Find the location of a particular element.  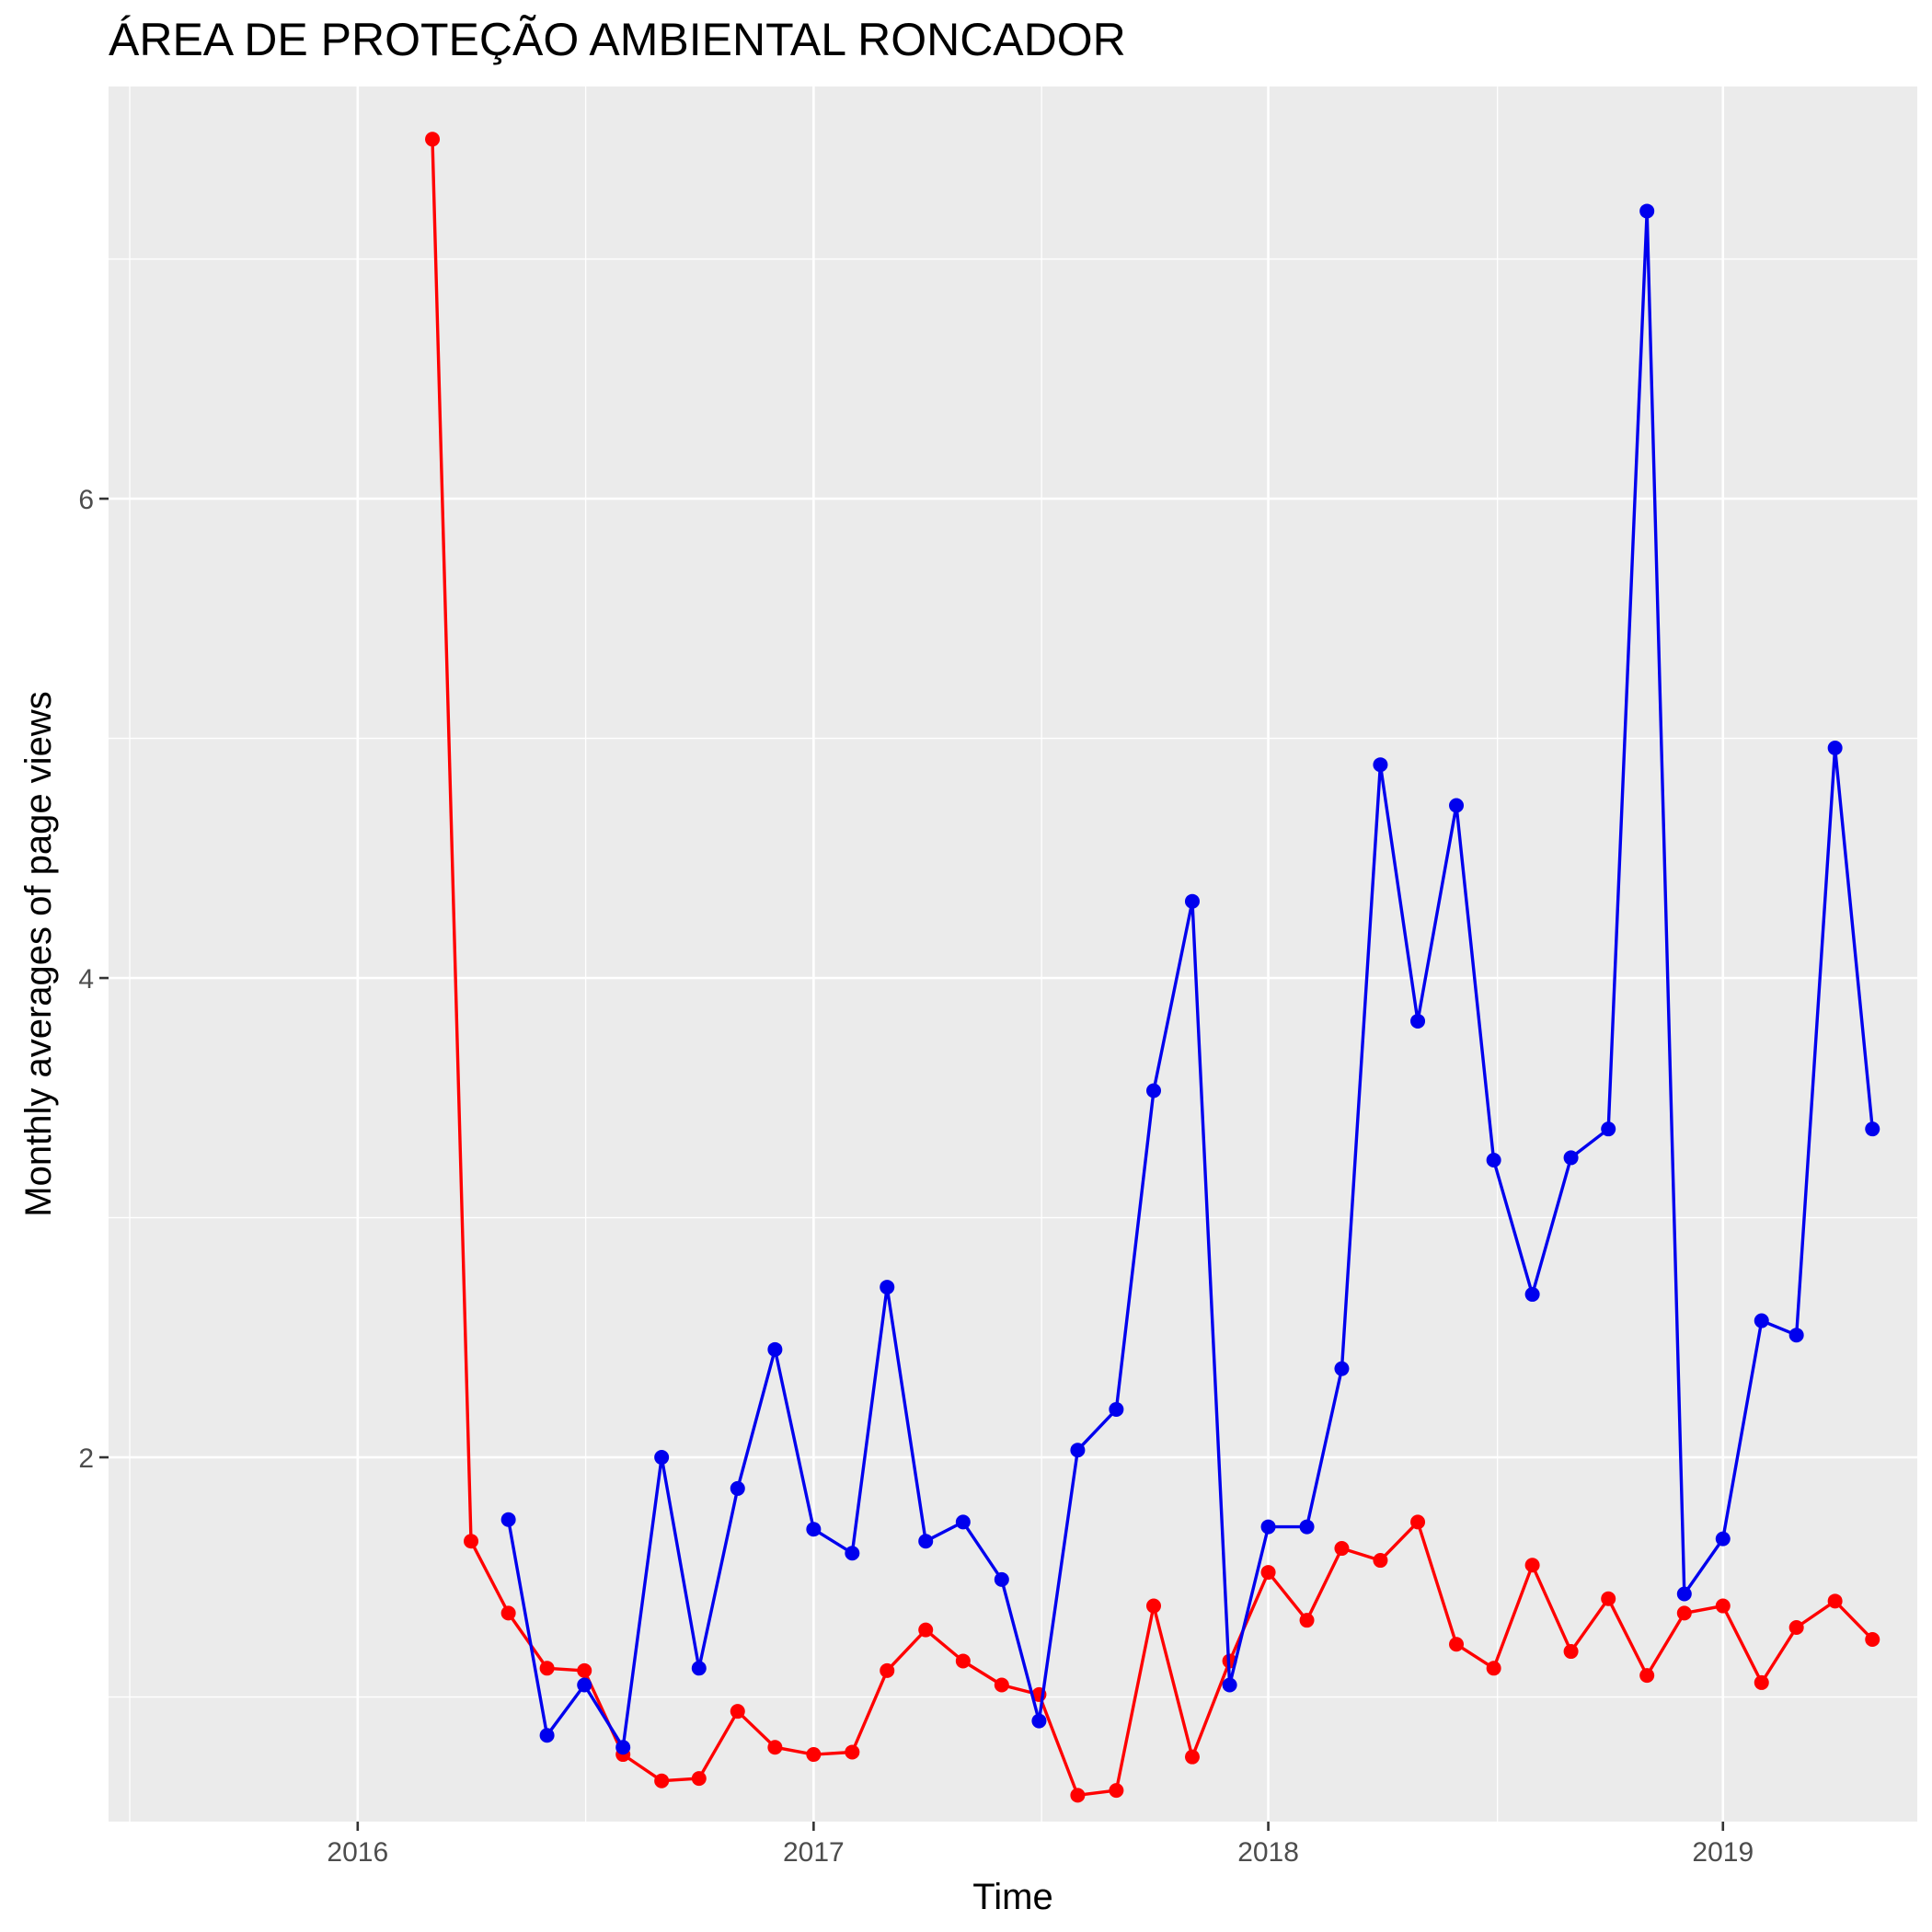

x-tick-label: 2019 is located at coordinates (1723, 1852).